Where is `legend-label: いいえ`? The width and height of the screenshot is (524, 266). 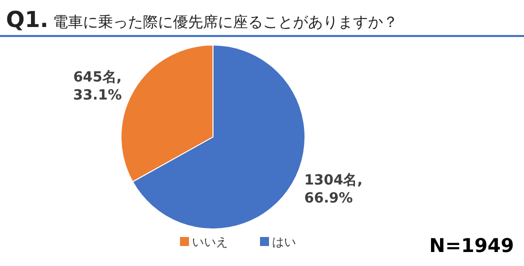
legend-label: いいえ is located at coordinates (210, 242).